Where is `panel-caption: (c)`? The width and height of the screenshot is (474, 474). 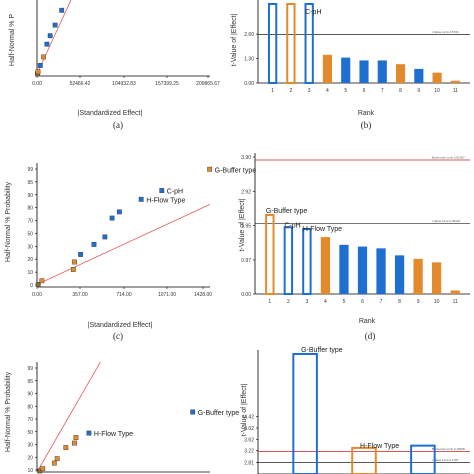
panel-caption: (c) is located at coordinates (118, 336).